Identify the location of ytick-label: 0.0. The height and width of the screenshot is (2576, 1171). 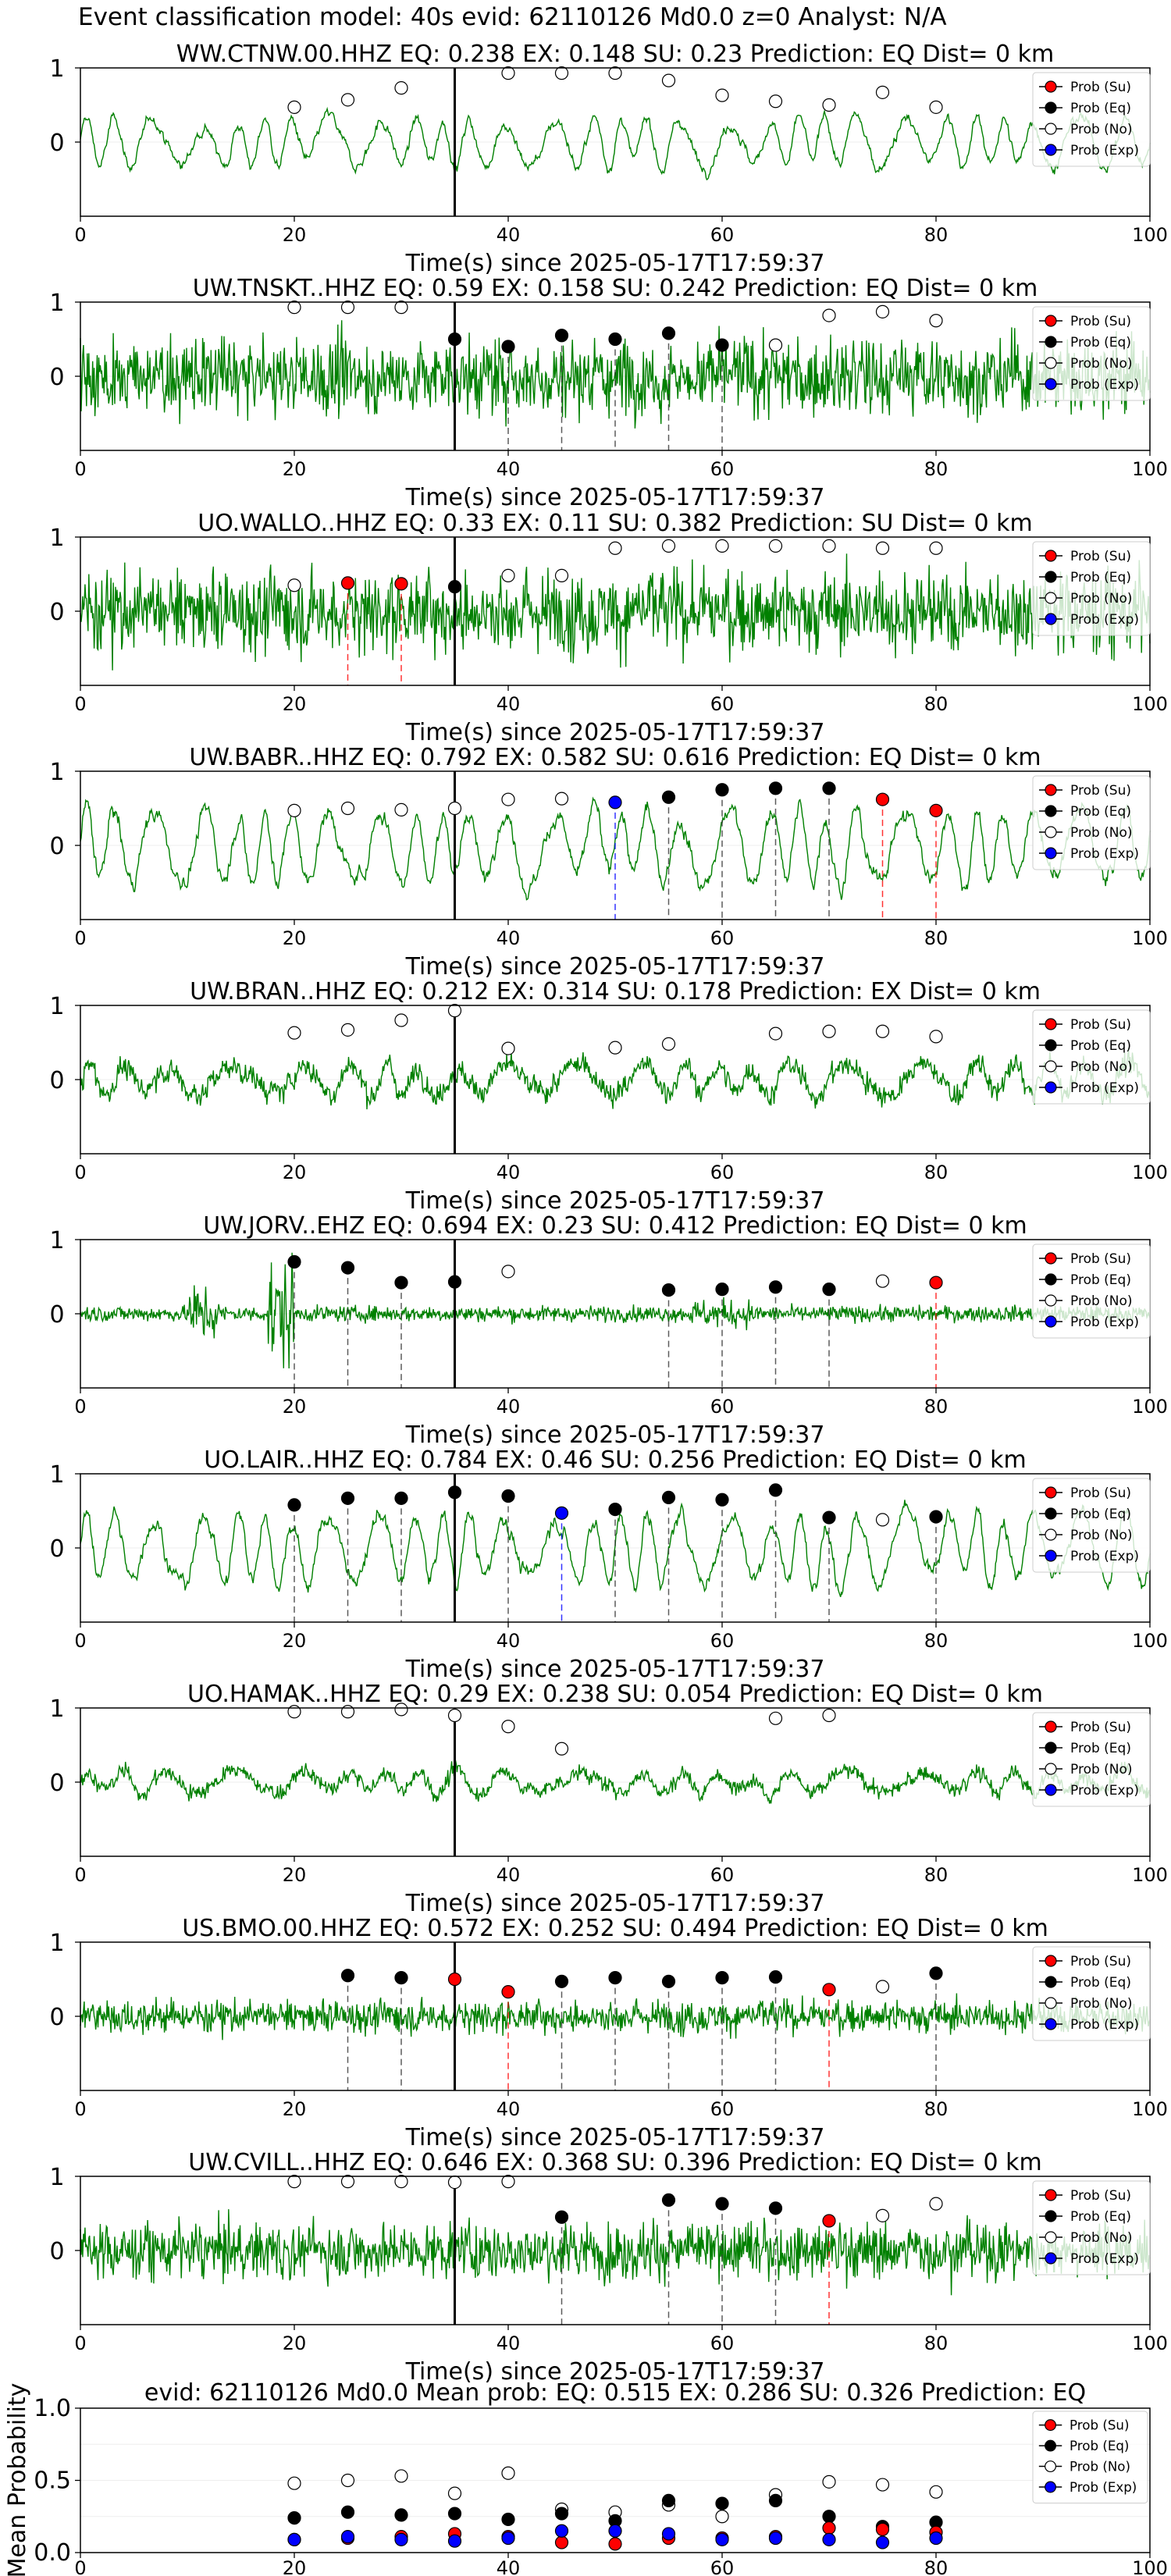
(52, 2553).